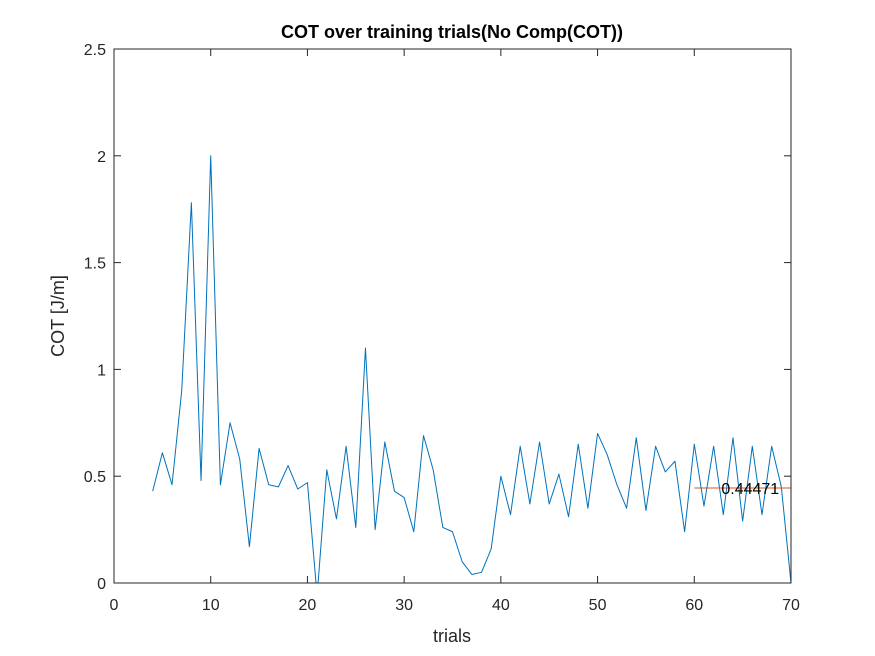 Image resolution: width=875 pixels, height=656 pixels. What do you see at coordinates (101, 584) in the screenshot?
I see `y-tick-label: 0` at bounding box center [101, 584].